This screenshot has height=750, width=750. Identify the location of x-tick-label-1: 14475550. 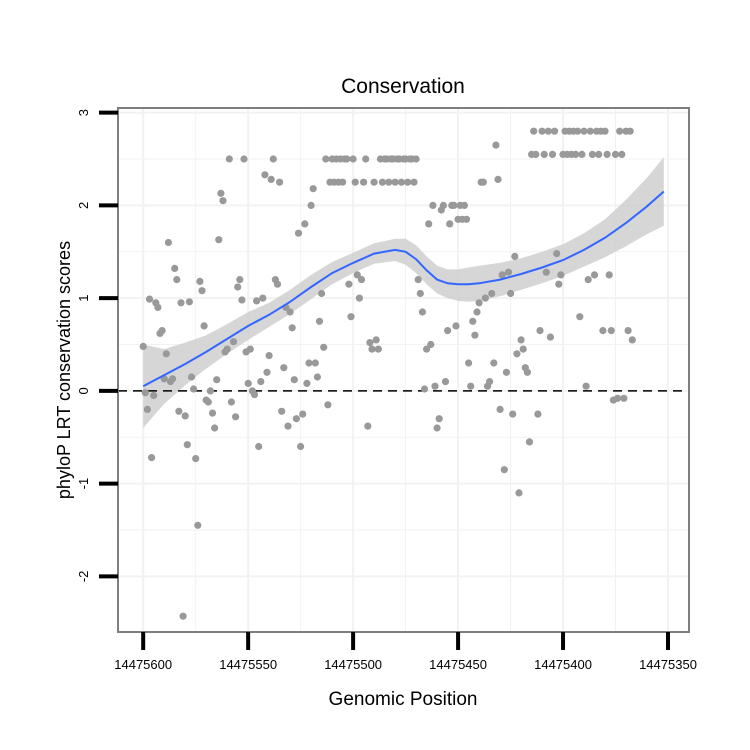
(248, 664).